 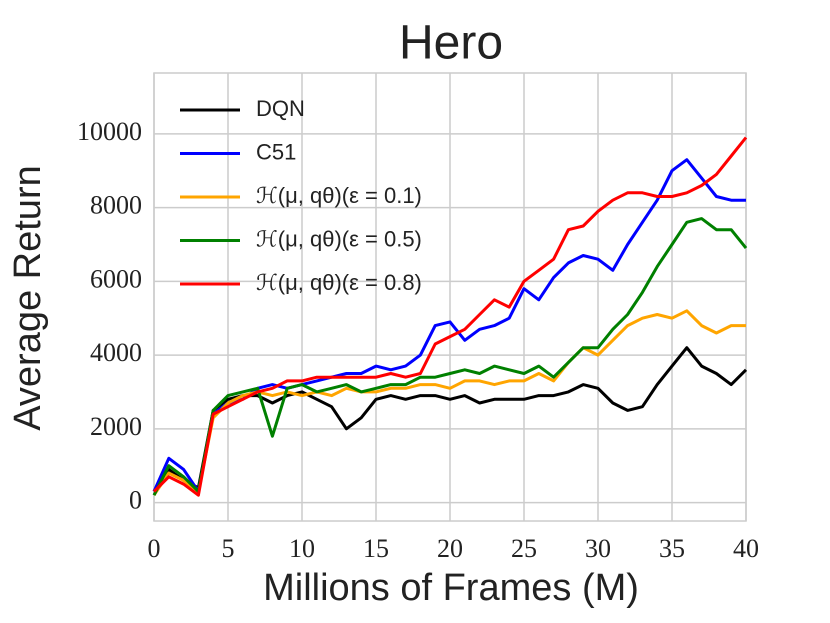 I want to click on y-tick-label: 6000, so click(x=116, y=278).